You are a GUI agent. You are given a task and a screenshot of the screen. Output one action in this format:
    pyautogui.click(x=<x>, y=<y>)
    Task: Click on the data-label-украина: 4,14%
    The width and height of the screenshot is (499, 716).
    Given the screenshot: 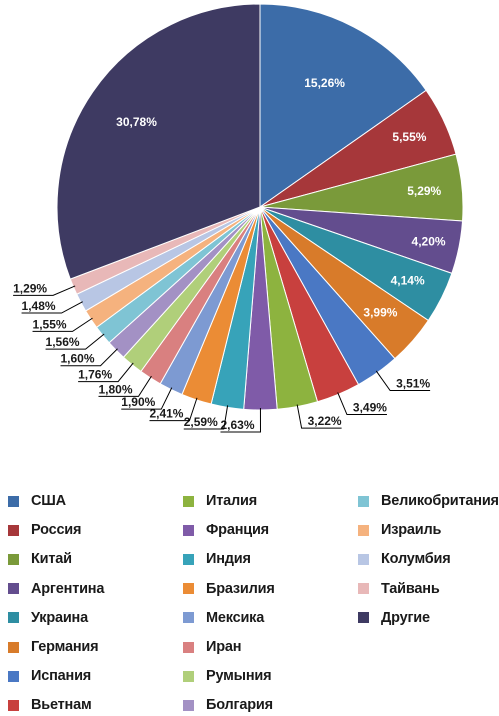 What is the action you would take?
    pyautogui.click(x=408, y=281)
    